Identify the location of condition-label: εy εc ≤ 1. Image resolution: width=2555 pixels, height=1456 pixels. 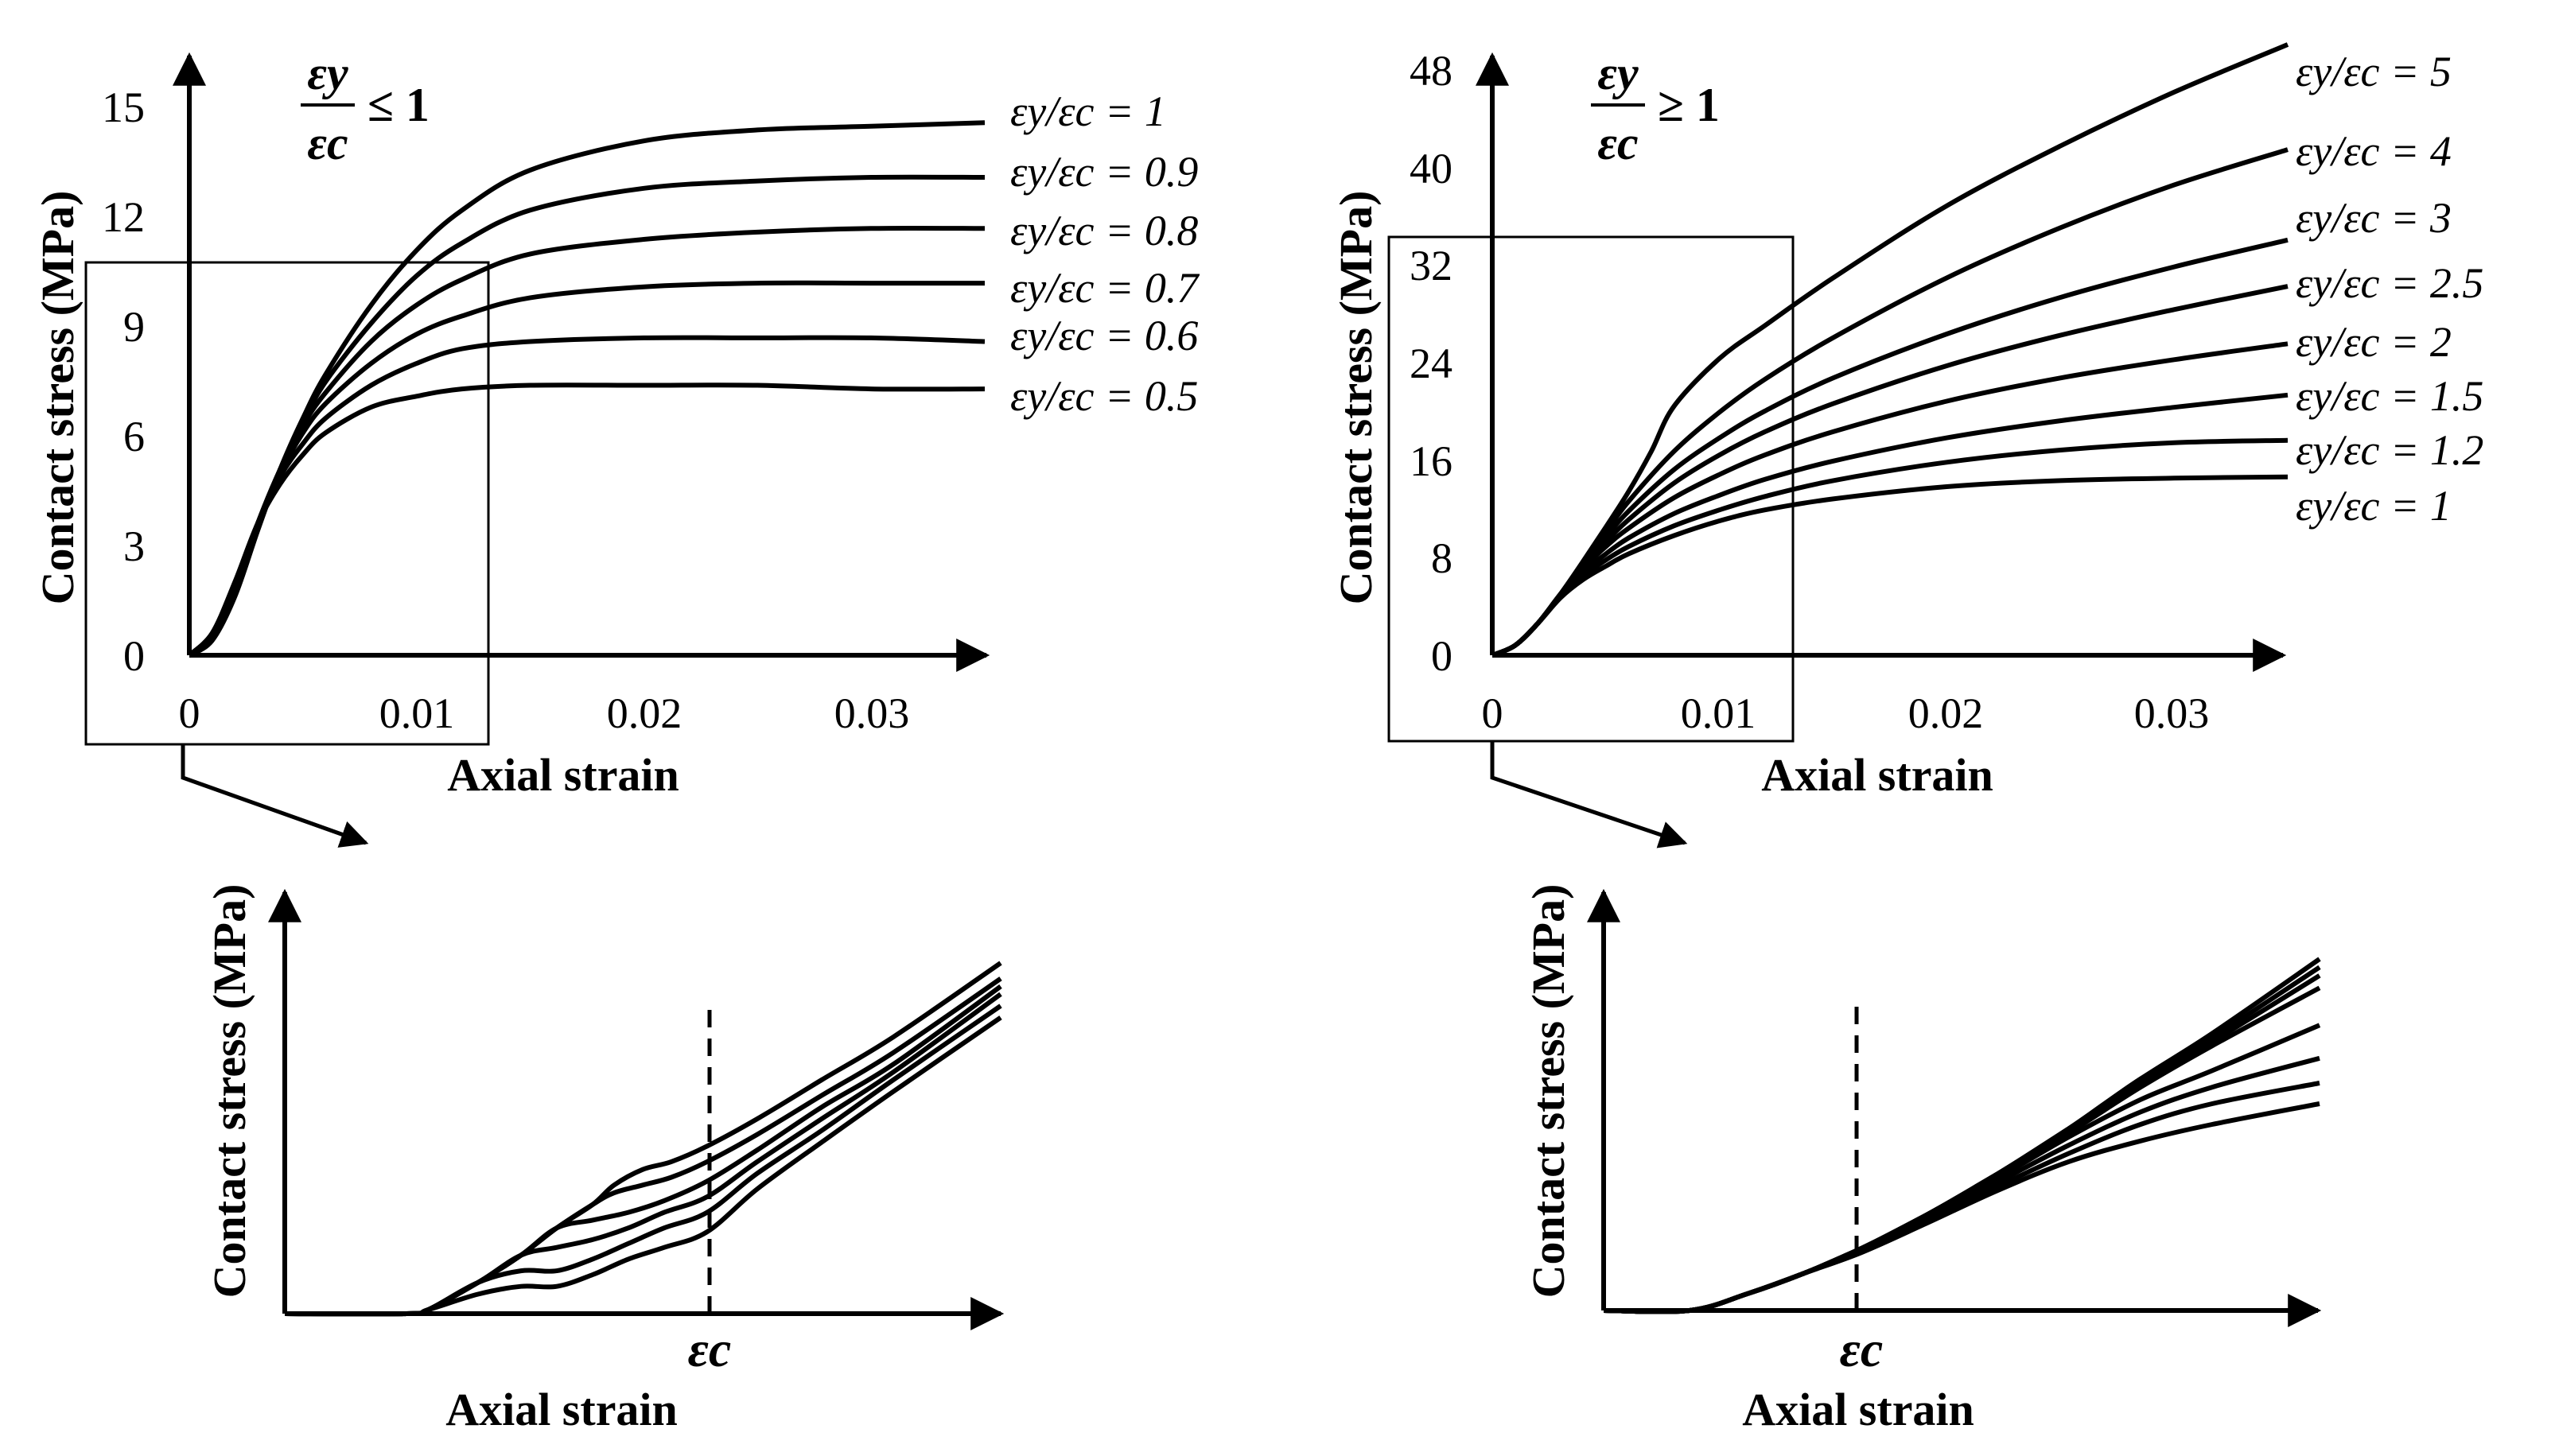
(365, 108).